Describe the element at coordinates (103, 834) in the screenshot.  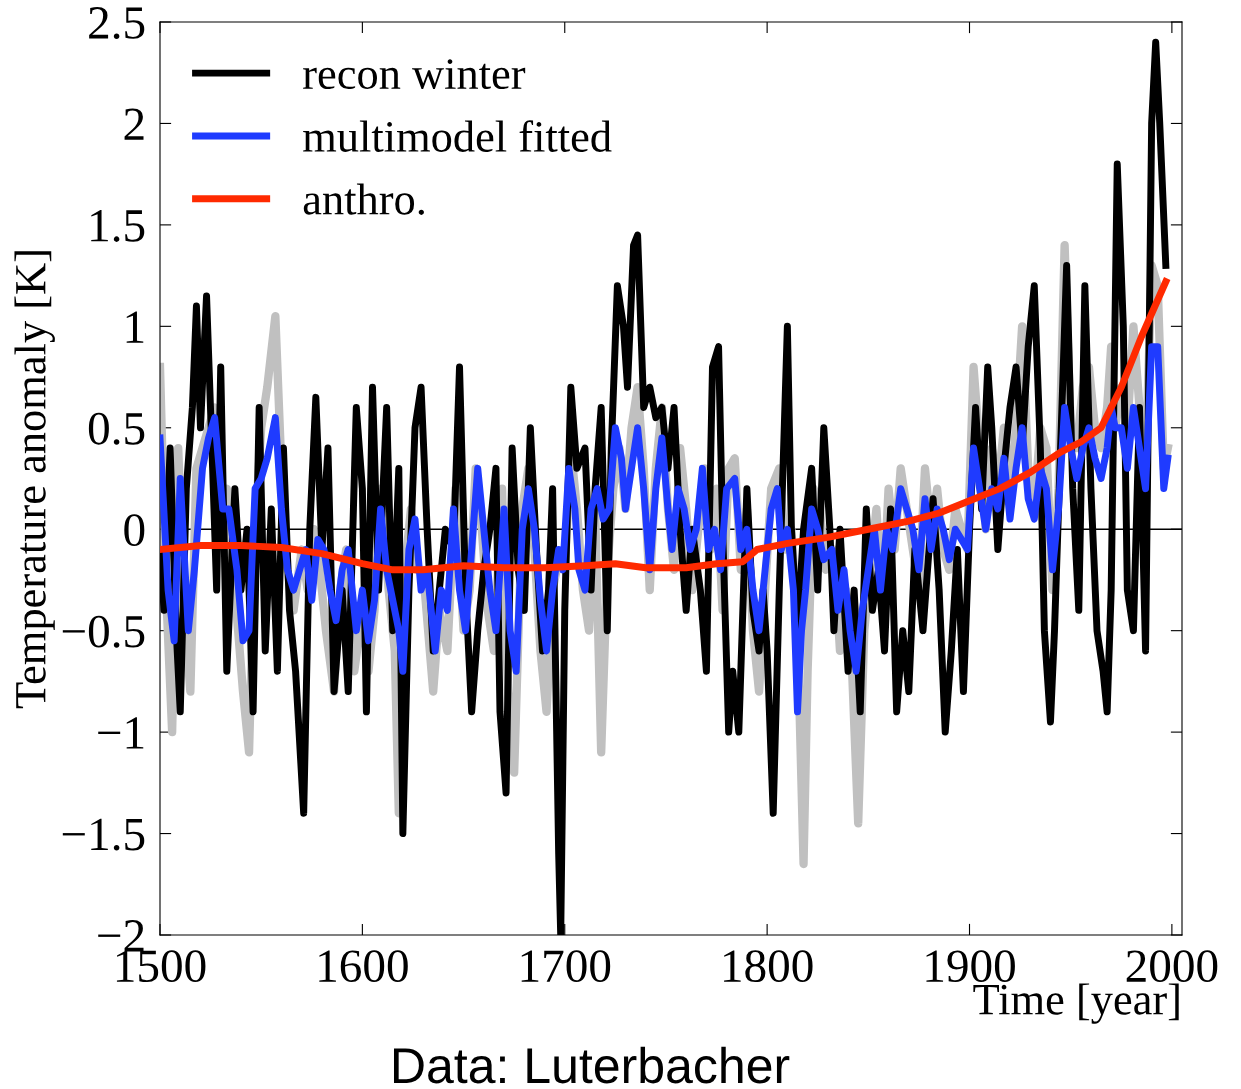
I see `y-tick-label: −1.5` at that location.